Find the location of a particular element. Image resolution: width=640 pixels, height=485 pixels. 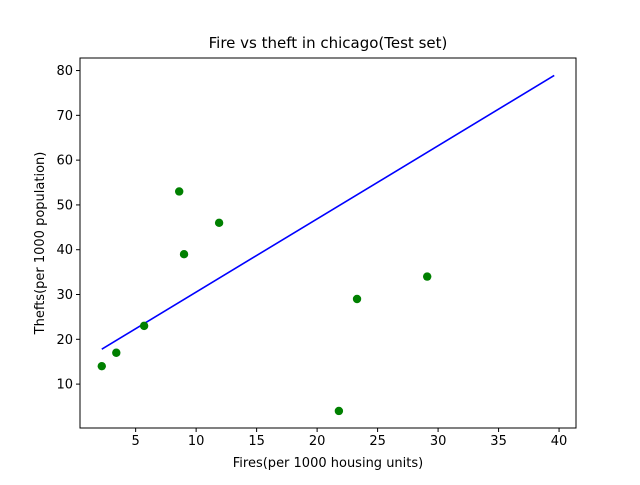

y-tick-label: 70 is located at coordinates (64, 116).